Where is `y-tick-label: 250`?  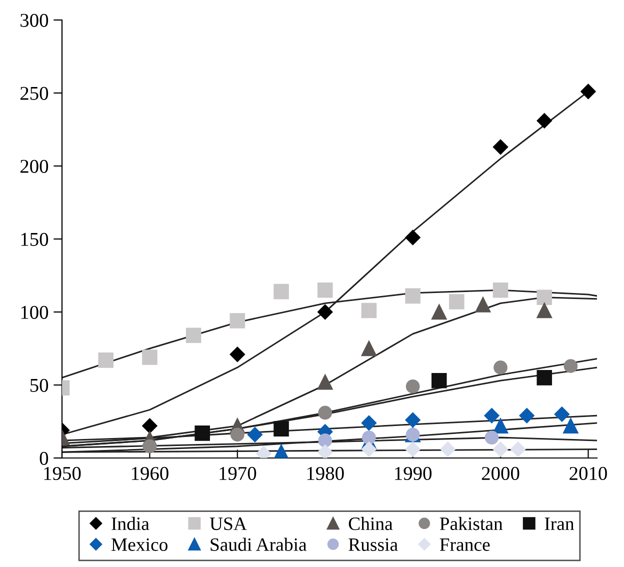 y-tick-label: 250 is located at coordinates (34, 93).